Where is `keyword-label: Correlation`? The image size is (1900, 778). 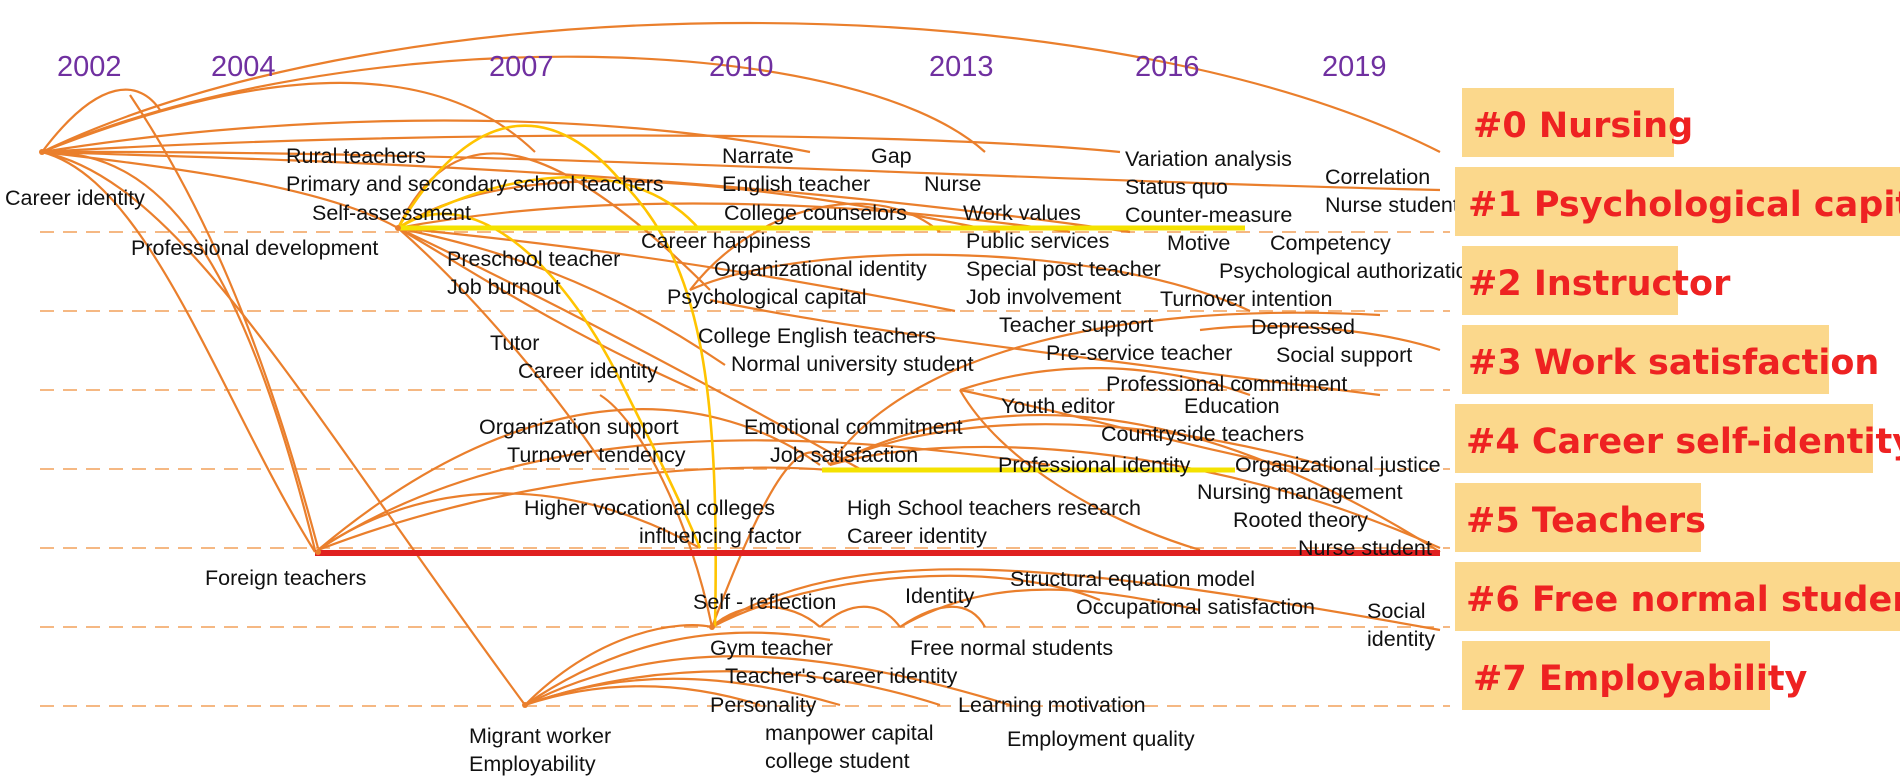 keyword-label: Correlation is located at coordinates (1377, 177).